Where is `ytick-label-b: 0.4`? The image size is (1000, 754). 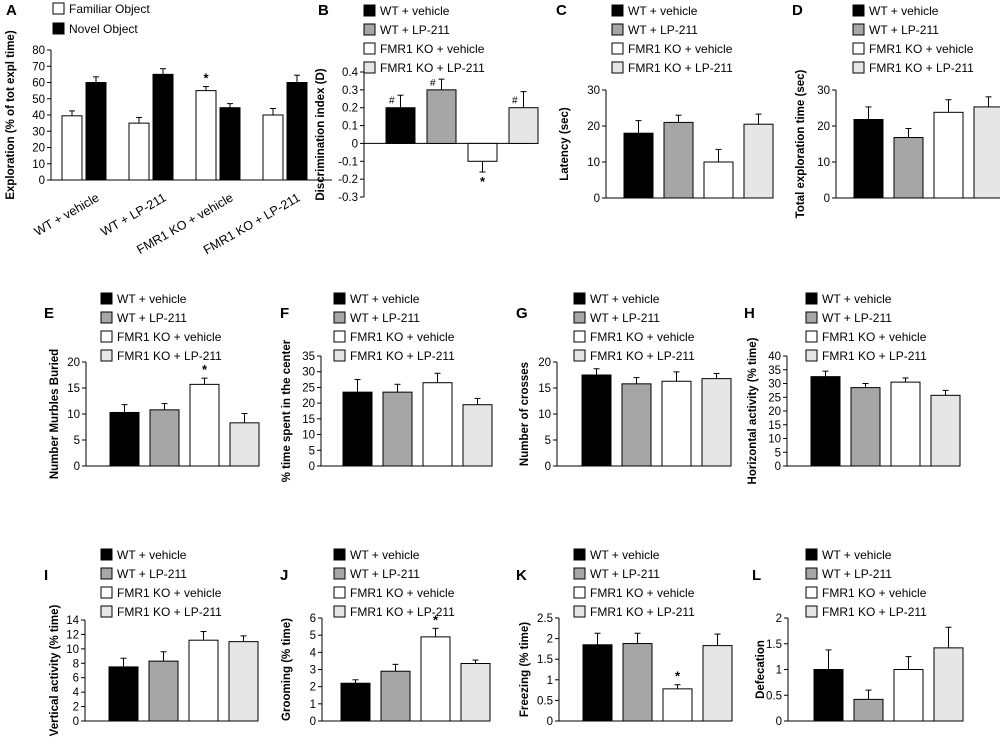 ytick-label-b: 0.4 is located at coordinates (350, 73).